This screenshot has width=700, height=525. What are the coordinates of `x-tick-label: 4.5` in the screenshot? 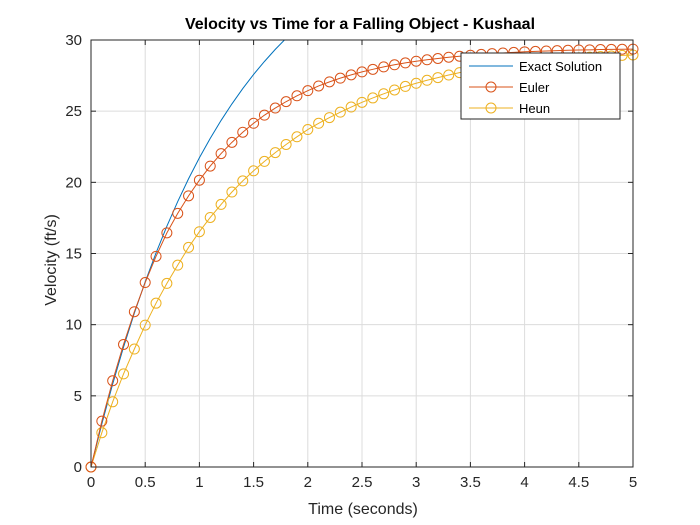 It's located at (578, 482).